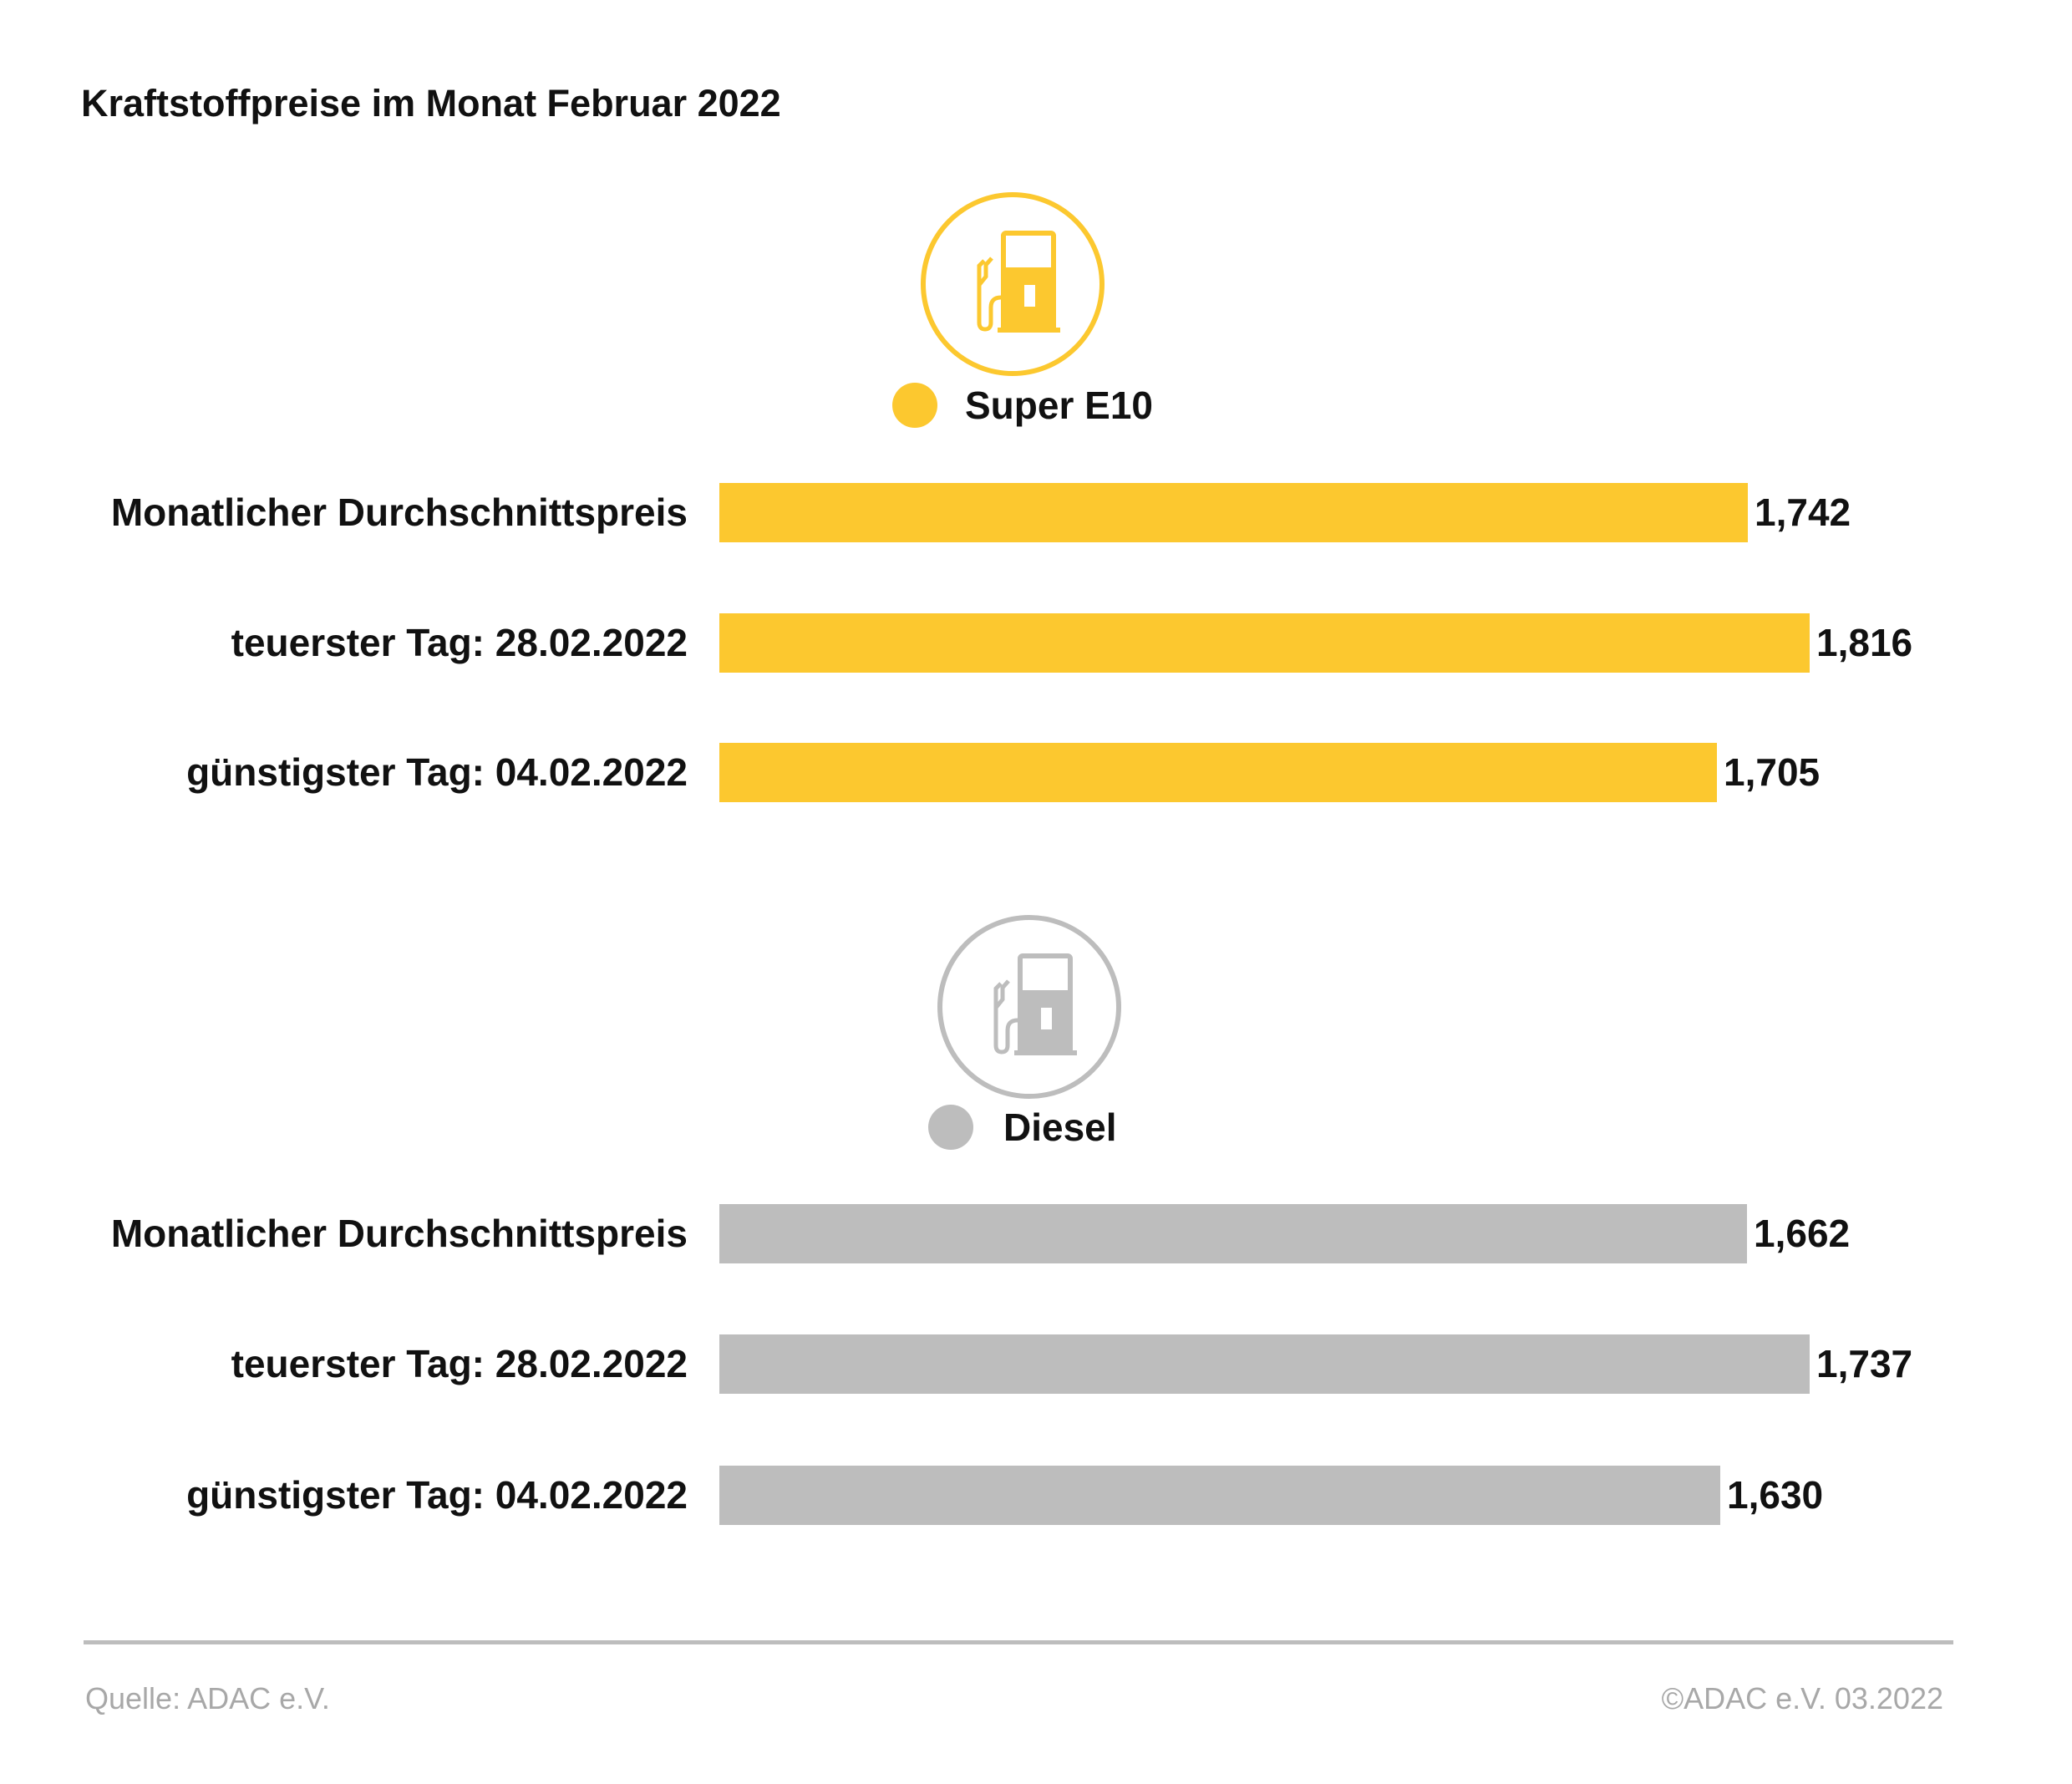 The image size is (2072, 1784). I want to click on value-label: 1,816, so click(1865, 642).